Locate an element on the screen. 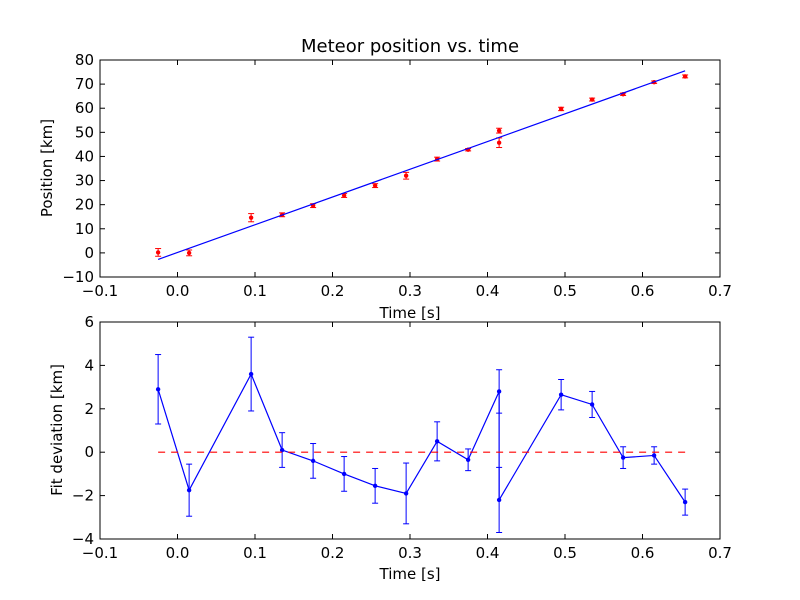  y-tick-label: −2 is located at coordinates (83, 496).